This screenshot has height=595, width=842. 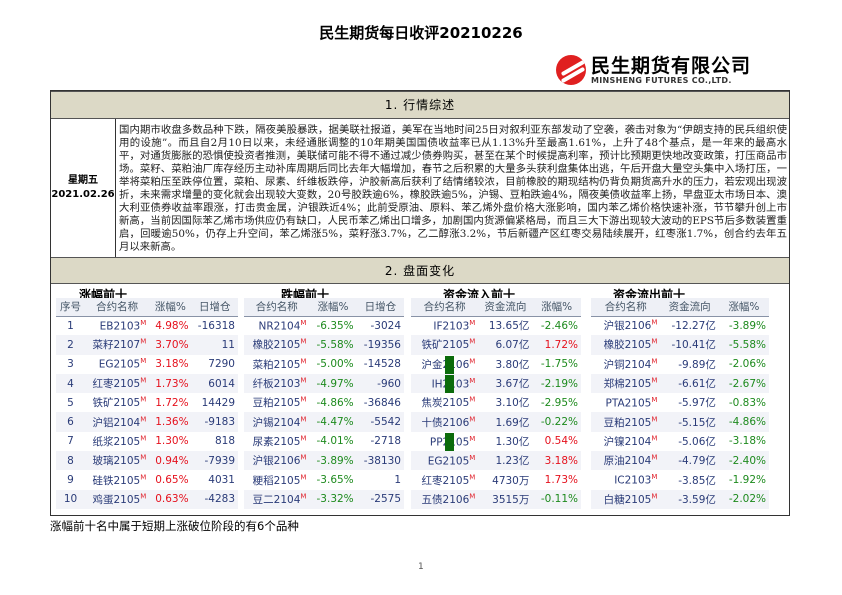 What do you see at coordinates (626, 345) in the screenshot?
I see `contract-name: 橡胶2105M` at bounding box center [626, 345].